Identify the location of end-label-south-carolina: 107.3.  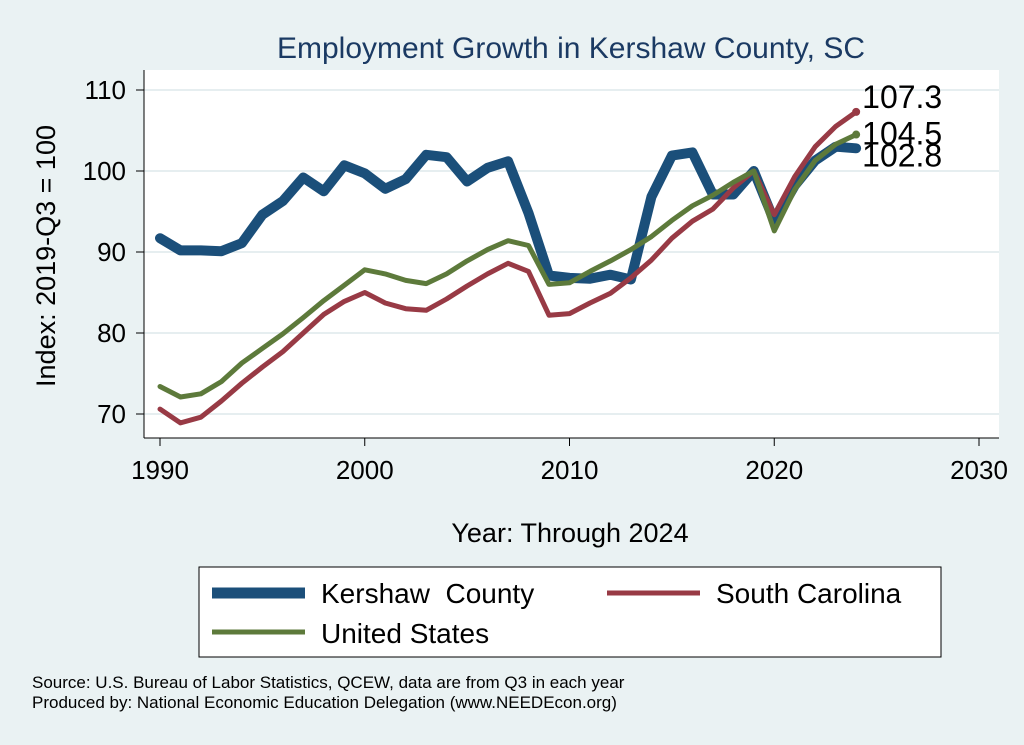
(902, 97).